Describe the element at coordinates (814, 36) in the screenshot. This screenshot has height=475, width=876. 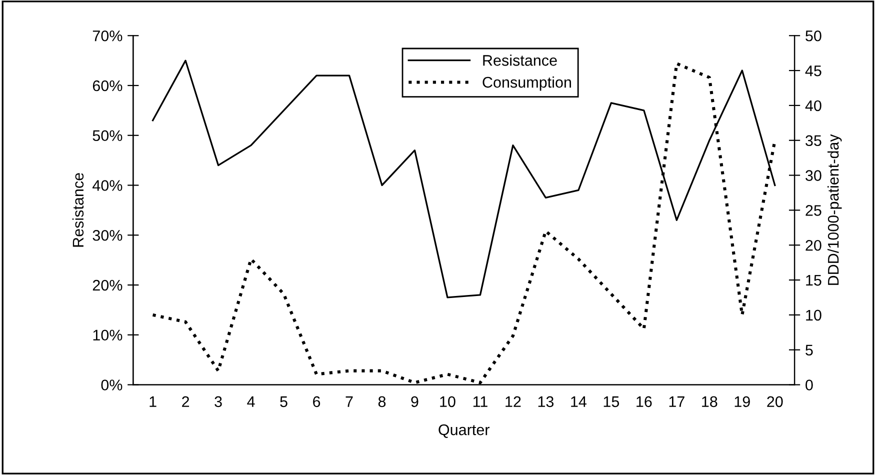
I see `y2-tick-label: 50` at that location.